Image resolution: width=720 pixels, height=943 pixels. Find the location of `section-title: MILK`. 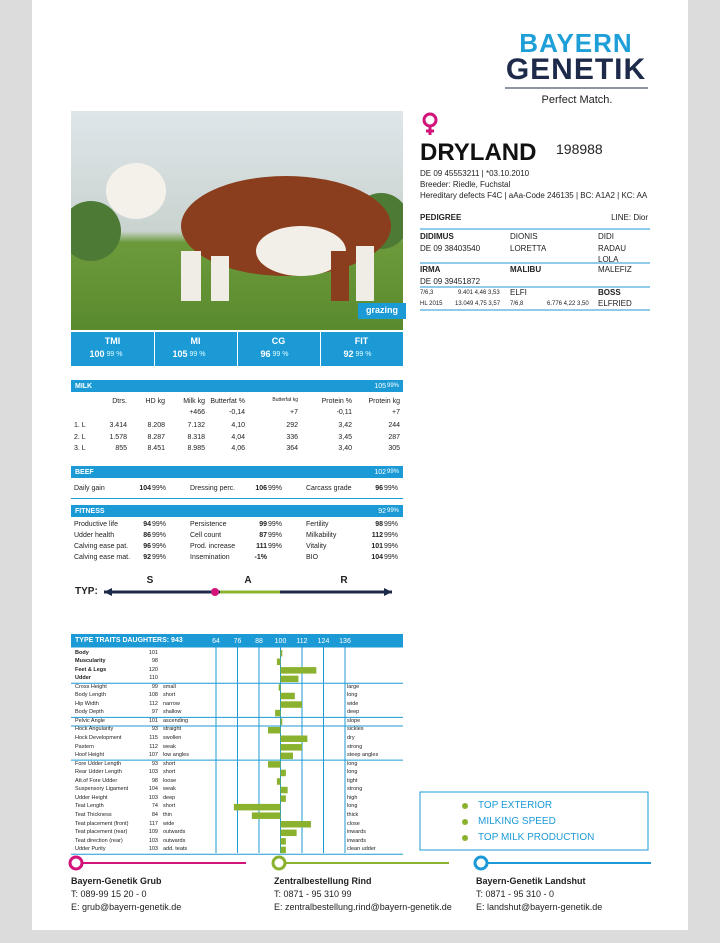

section-title: MILK is located at coordinates (84, 386).